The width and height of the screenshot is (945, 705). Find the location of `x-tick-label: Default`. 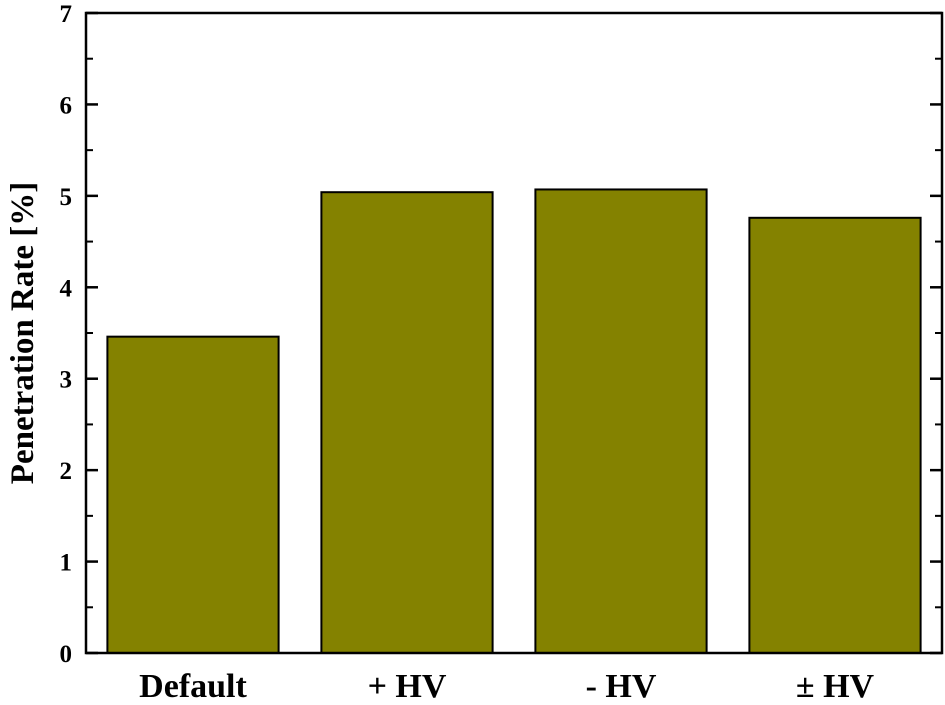

x-tick-label: Default is located at coordinates (193, 686).